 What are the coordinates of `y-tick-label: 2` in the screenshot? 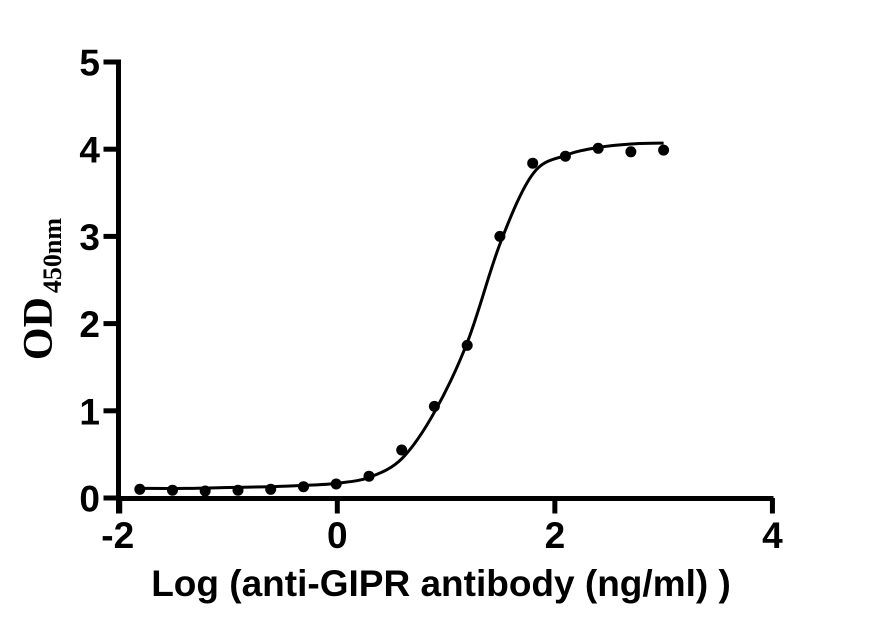 It's located at (89, 324).